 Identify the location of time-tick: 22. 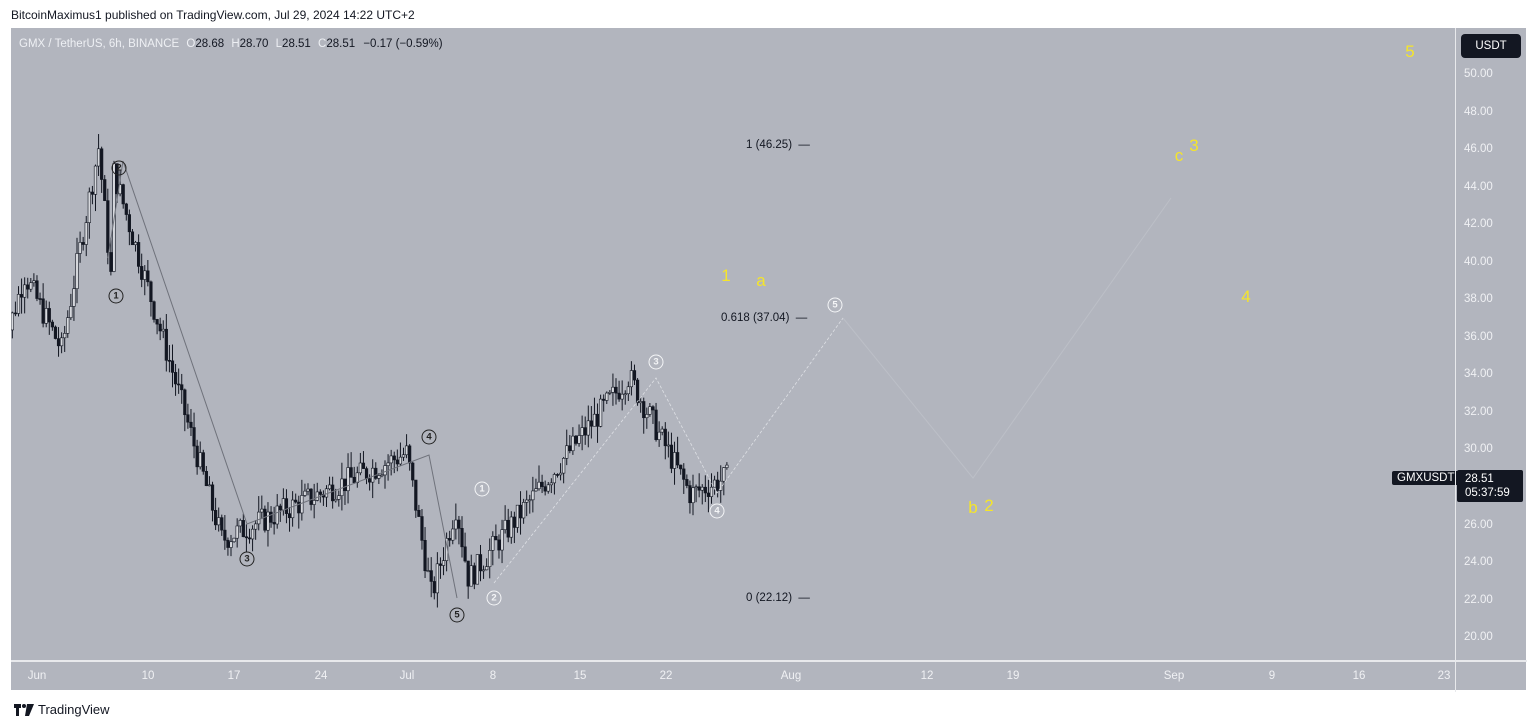
(666, 676).